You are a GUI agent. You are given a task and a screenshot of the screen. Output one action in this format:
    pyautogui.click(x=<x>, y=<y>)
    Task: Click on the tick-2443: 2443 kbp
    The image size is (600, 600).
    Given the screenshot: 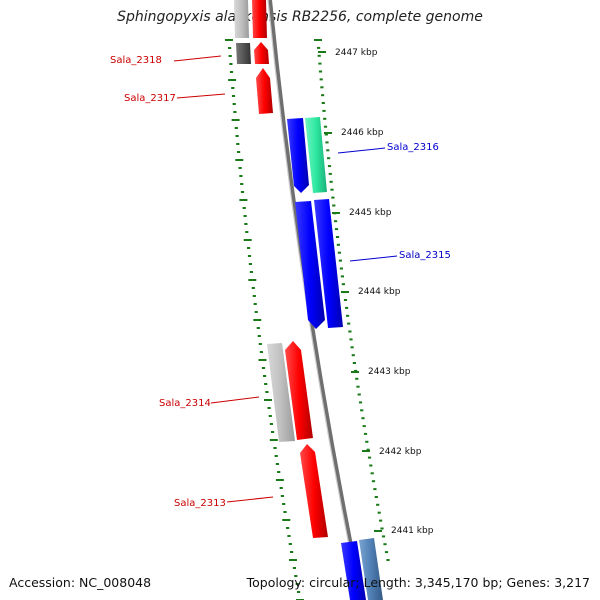 What is the action you would take?
    pyautogui.click(x=381, y=372)
    